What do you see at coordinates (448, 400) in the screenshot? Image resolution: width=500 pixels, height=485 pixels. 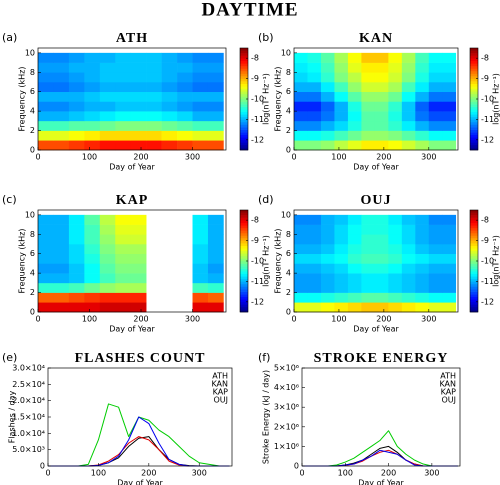 I see `legend-entry: OUJ` at bounding box center [448, 400].